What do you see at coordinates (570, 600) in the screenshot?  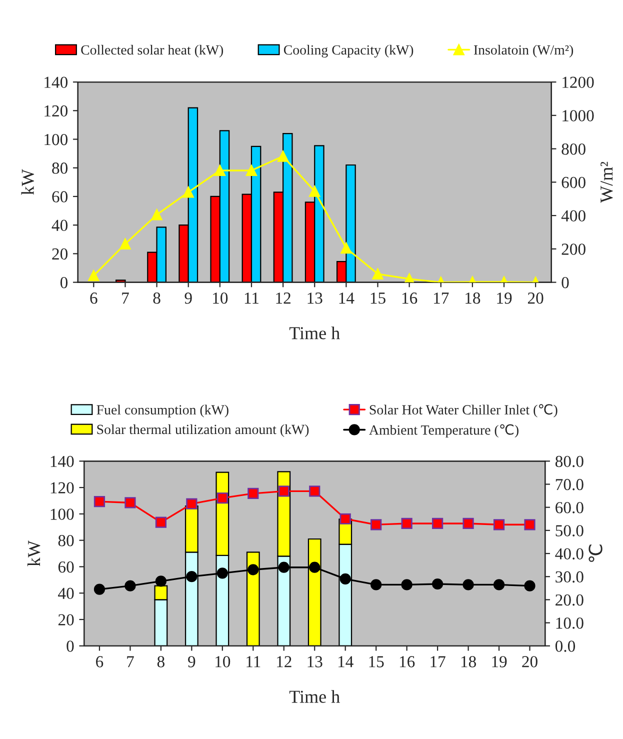 I see `y2-tick-label: 20.0` at bounding box center [570, 600].